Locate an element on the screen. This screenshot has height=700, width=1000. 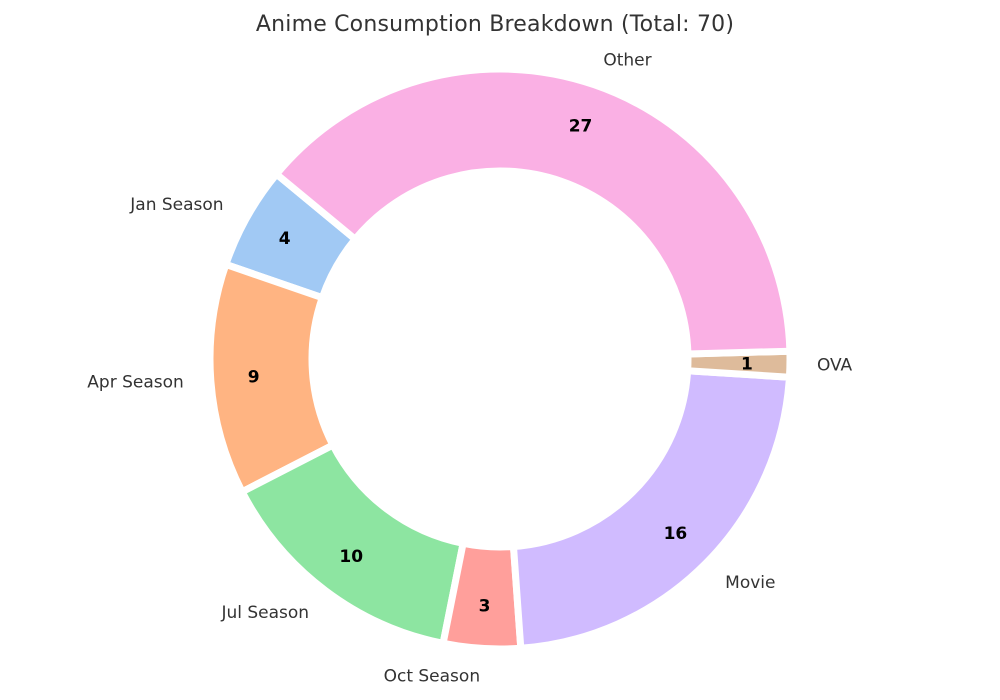
category-label-ova: OVA is located at coordinates (835, 366).